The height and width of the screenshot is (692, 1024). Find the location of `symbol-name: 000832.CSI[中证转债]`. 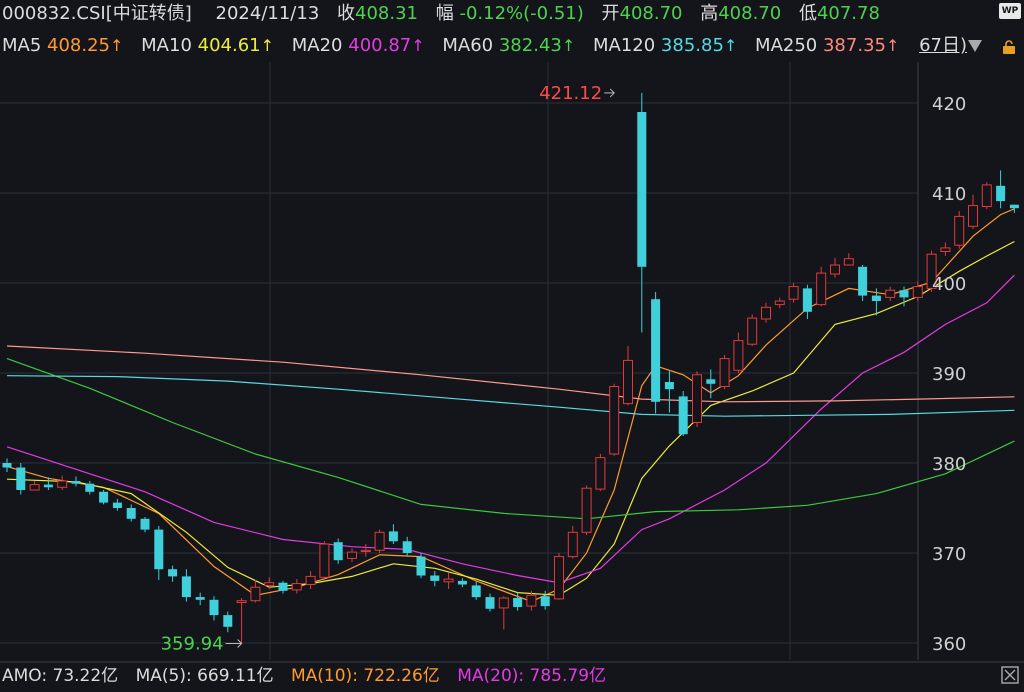

symbol-name: 000832.CSI[中证转债] is located at coordinates (97, 13).